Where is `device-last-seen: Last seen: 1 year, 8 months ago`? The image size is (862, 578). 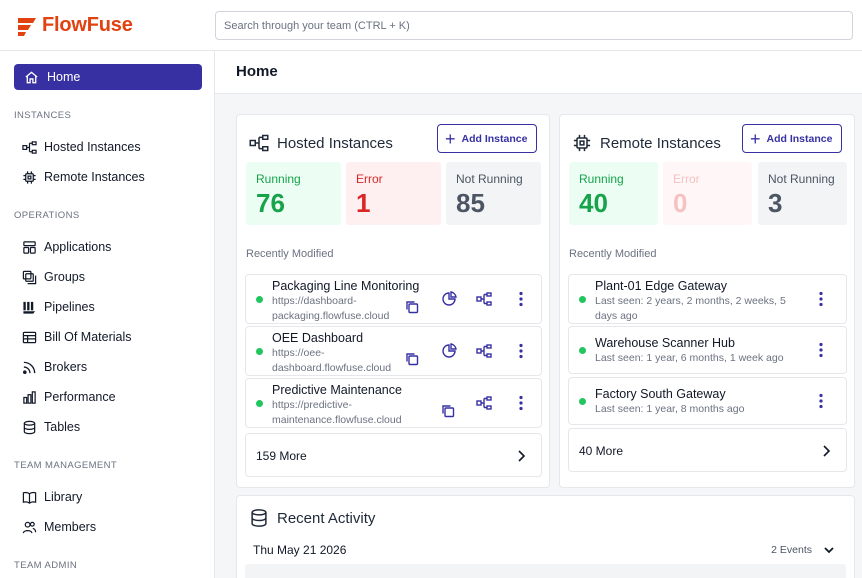
device-last-seen: Last seen: 1 year, 8 months ago is located at coordinates (670, 409).